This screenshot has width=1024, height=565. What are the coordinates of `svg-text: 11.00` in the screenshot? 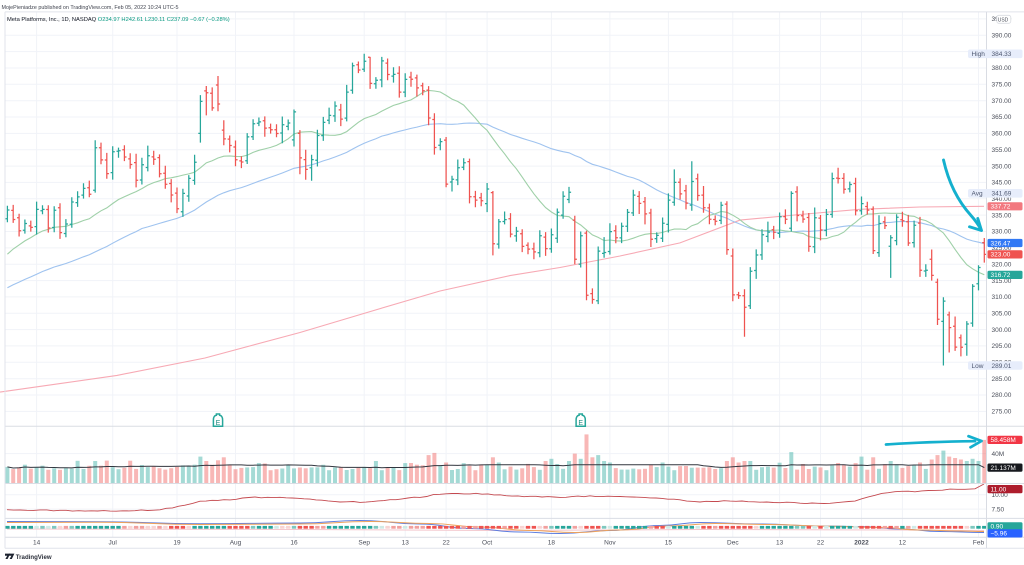 It's located at (999, 489).